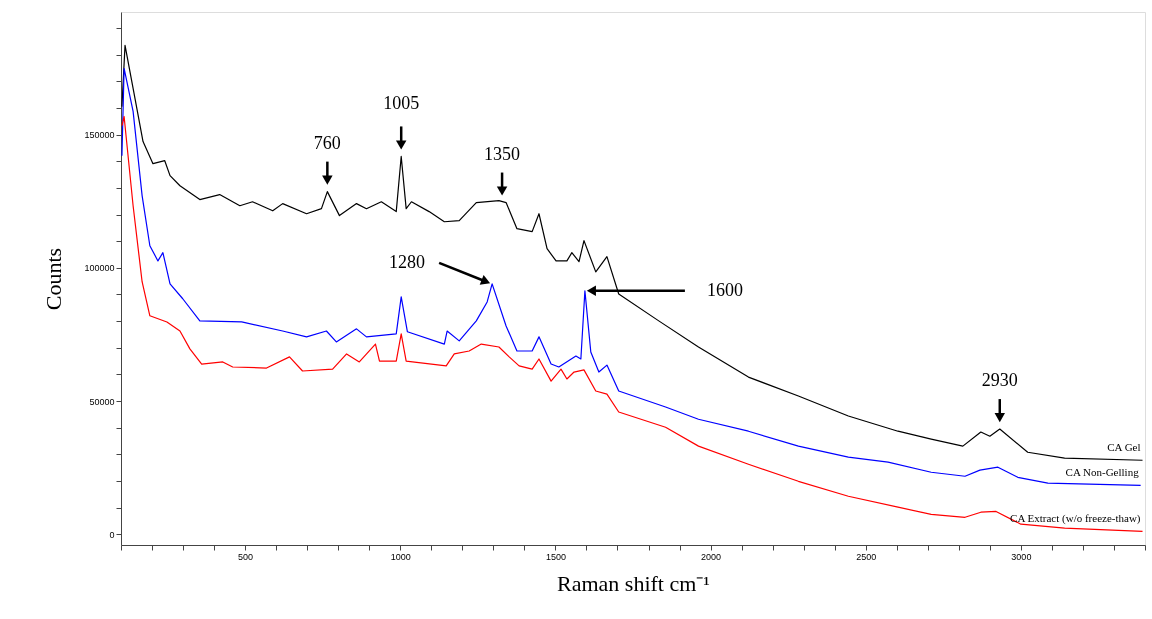  Describe the element at coordinates (327, 142) in the screenshot. I see `annotation: 760` at that location.